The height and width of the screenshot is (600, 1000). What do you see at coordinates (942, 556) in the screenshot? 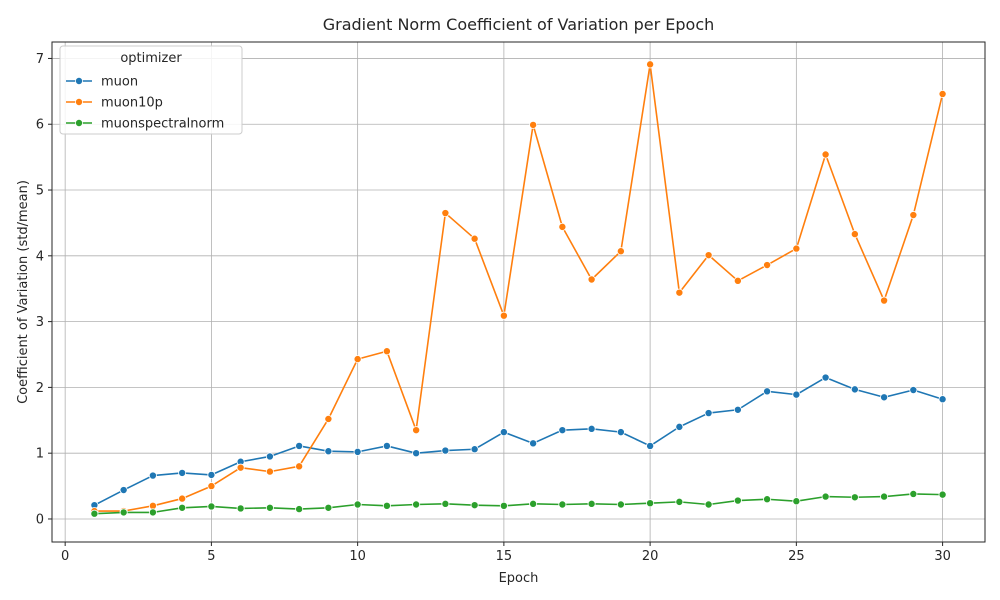
I see `x-tick-label: 30` at bounding box center [942, 556].